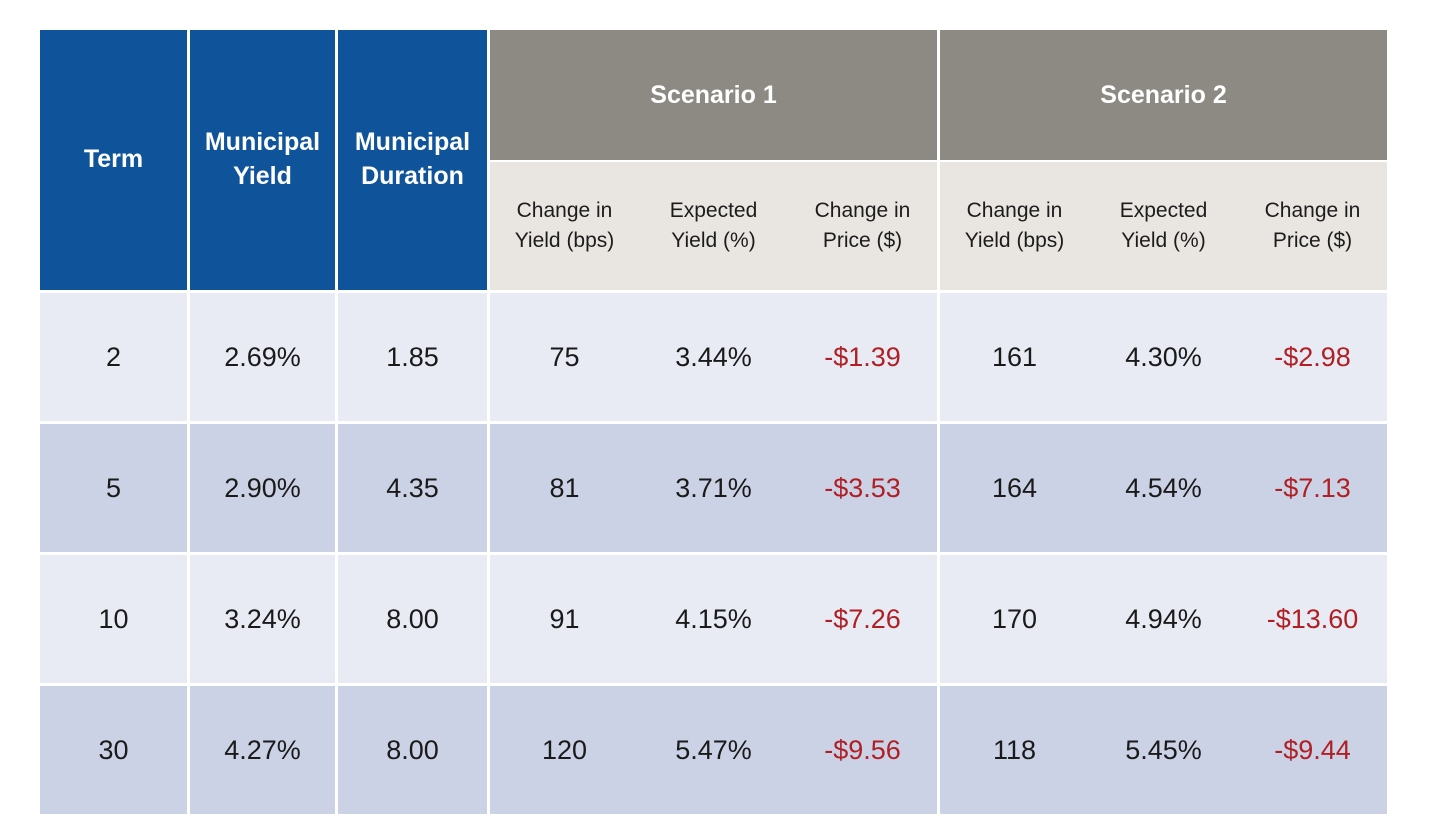 The image size is (1440, 827). What do you see at coordinates (862, 487) in the screenshot?
I see `s1-change-in-price-cell: -$3.53` at bounding box center [862, 487].